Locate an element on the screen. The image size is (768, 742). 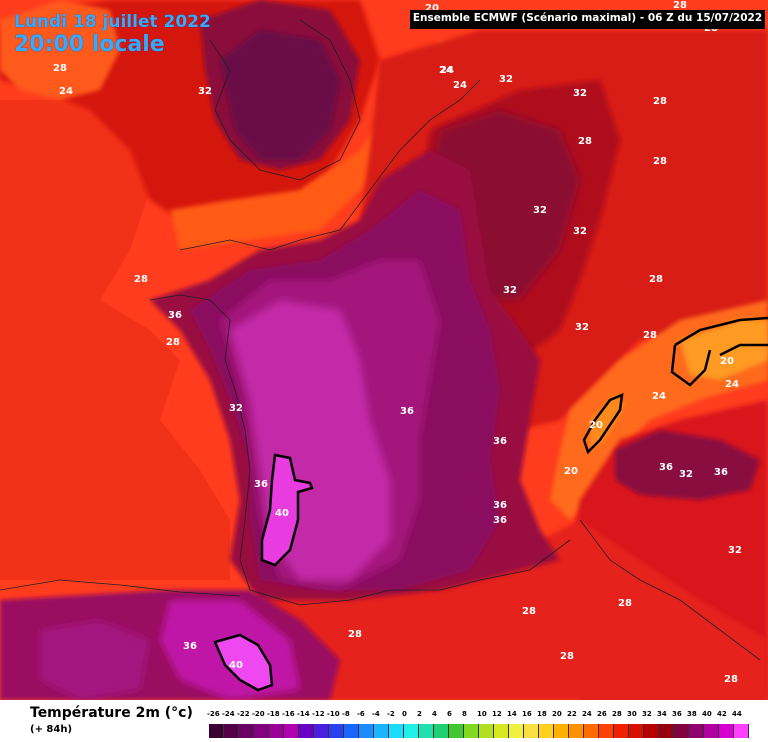
legend-tick-label: 42 is located at coordinates (722, 714).